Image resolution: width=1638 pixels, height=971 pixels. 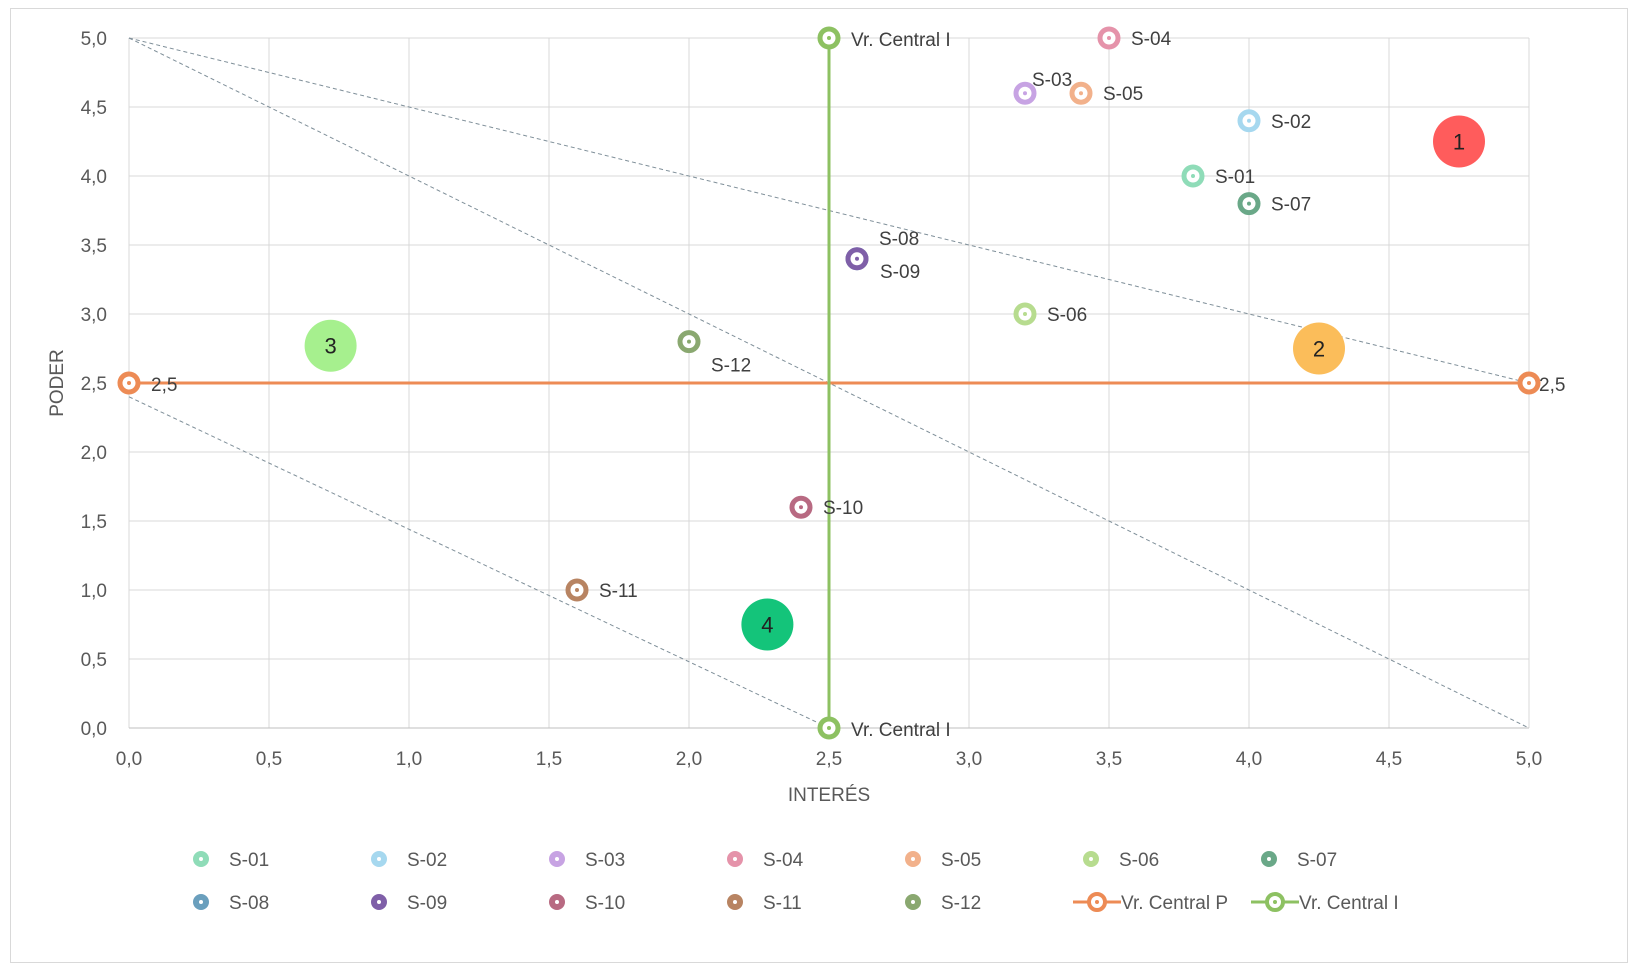 I want to click on legend-label: S-11, so click(x=782, y=903).